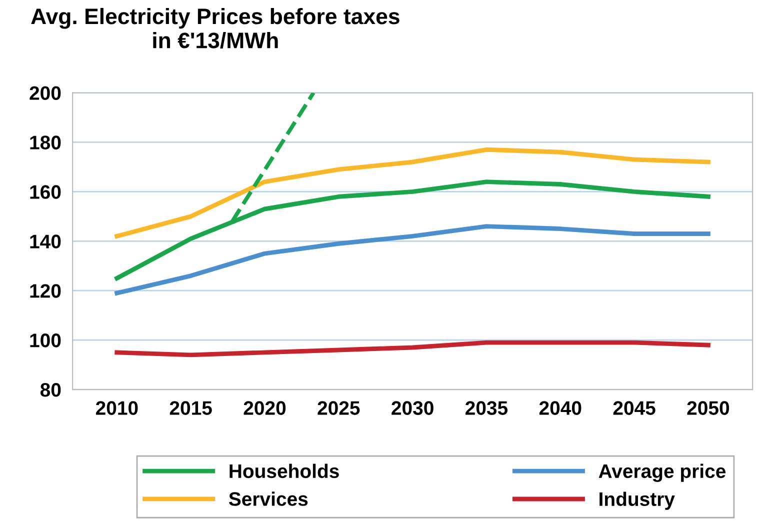  I want to click on chart-title: Avg. Electricity Prices before taxes in €'13/MWh, so click(215, 28).